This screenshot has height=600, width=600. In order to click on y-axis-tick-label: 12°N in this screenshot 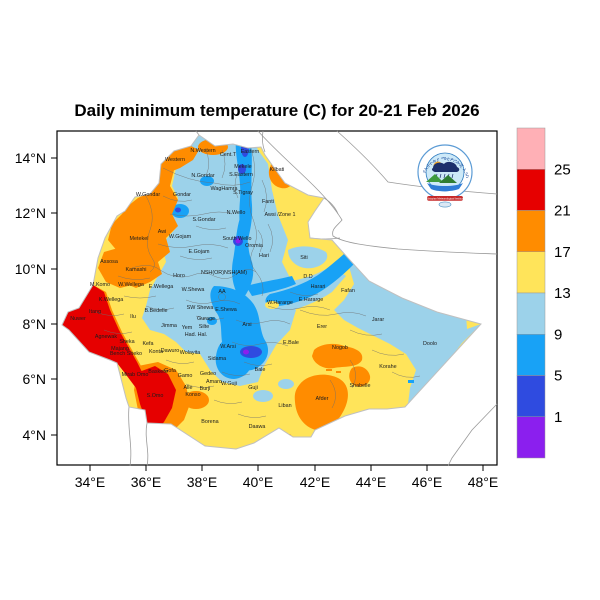, I will do `click(30, 213)`.